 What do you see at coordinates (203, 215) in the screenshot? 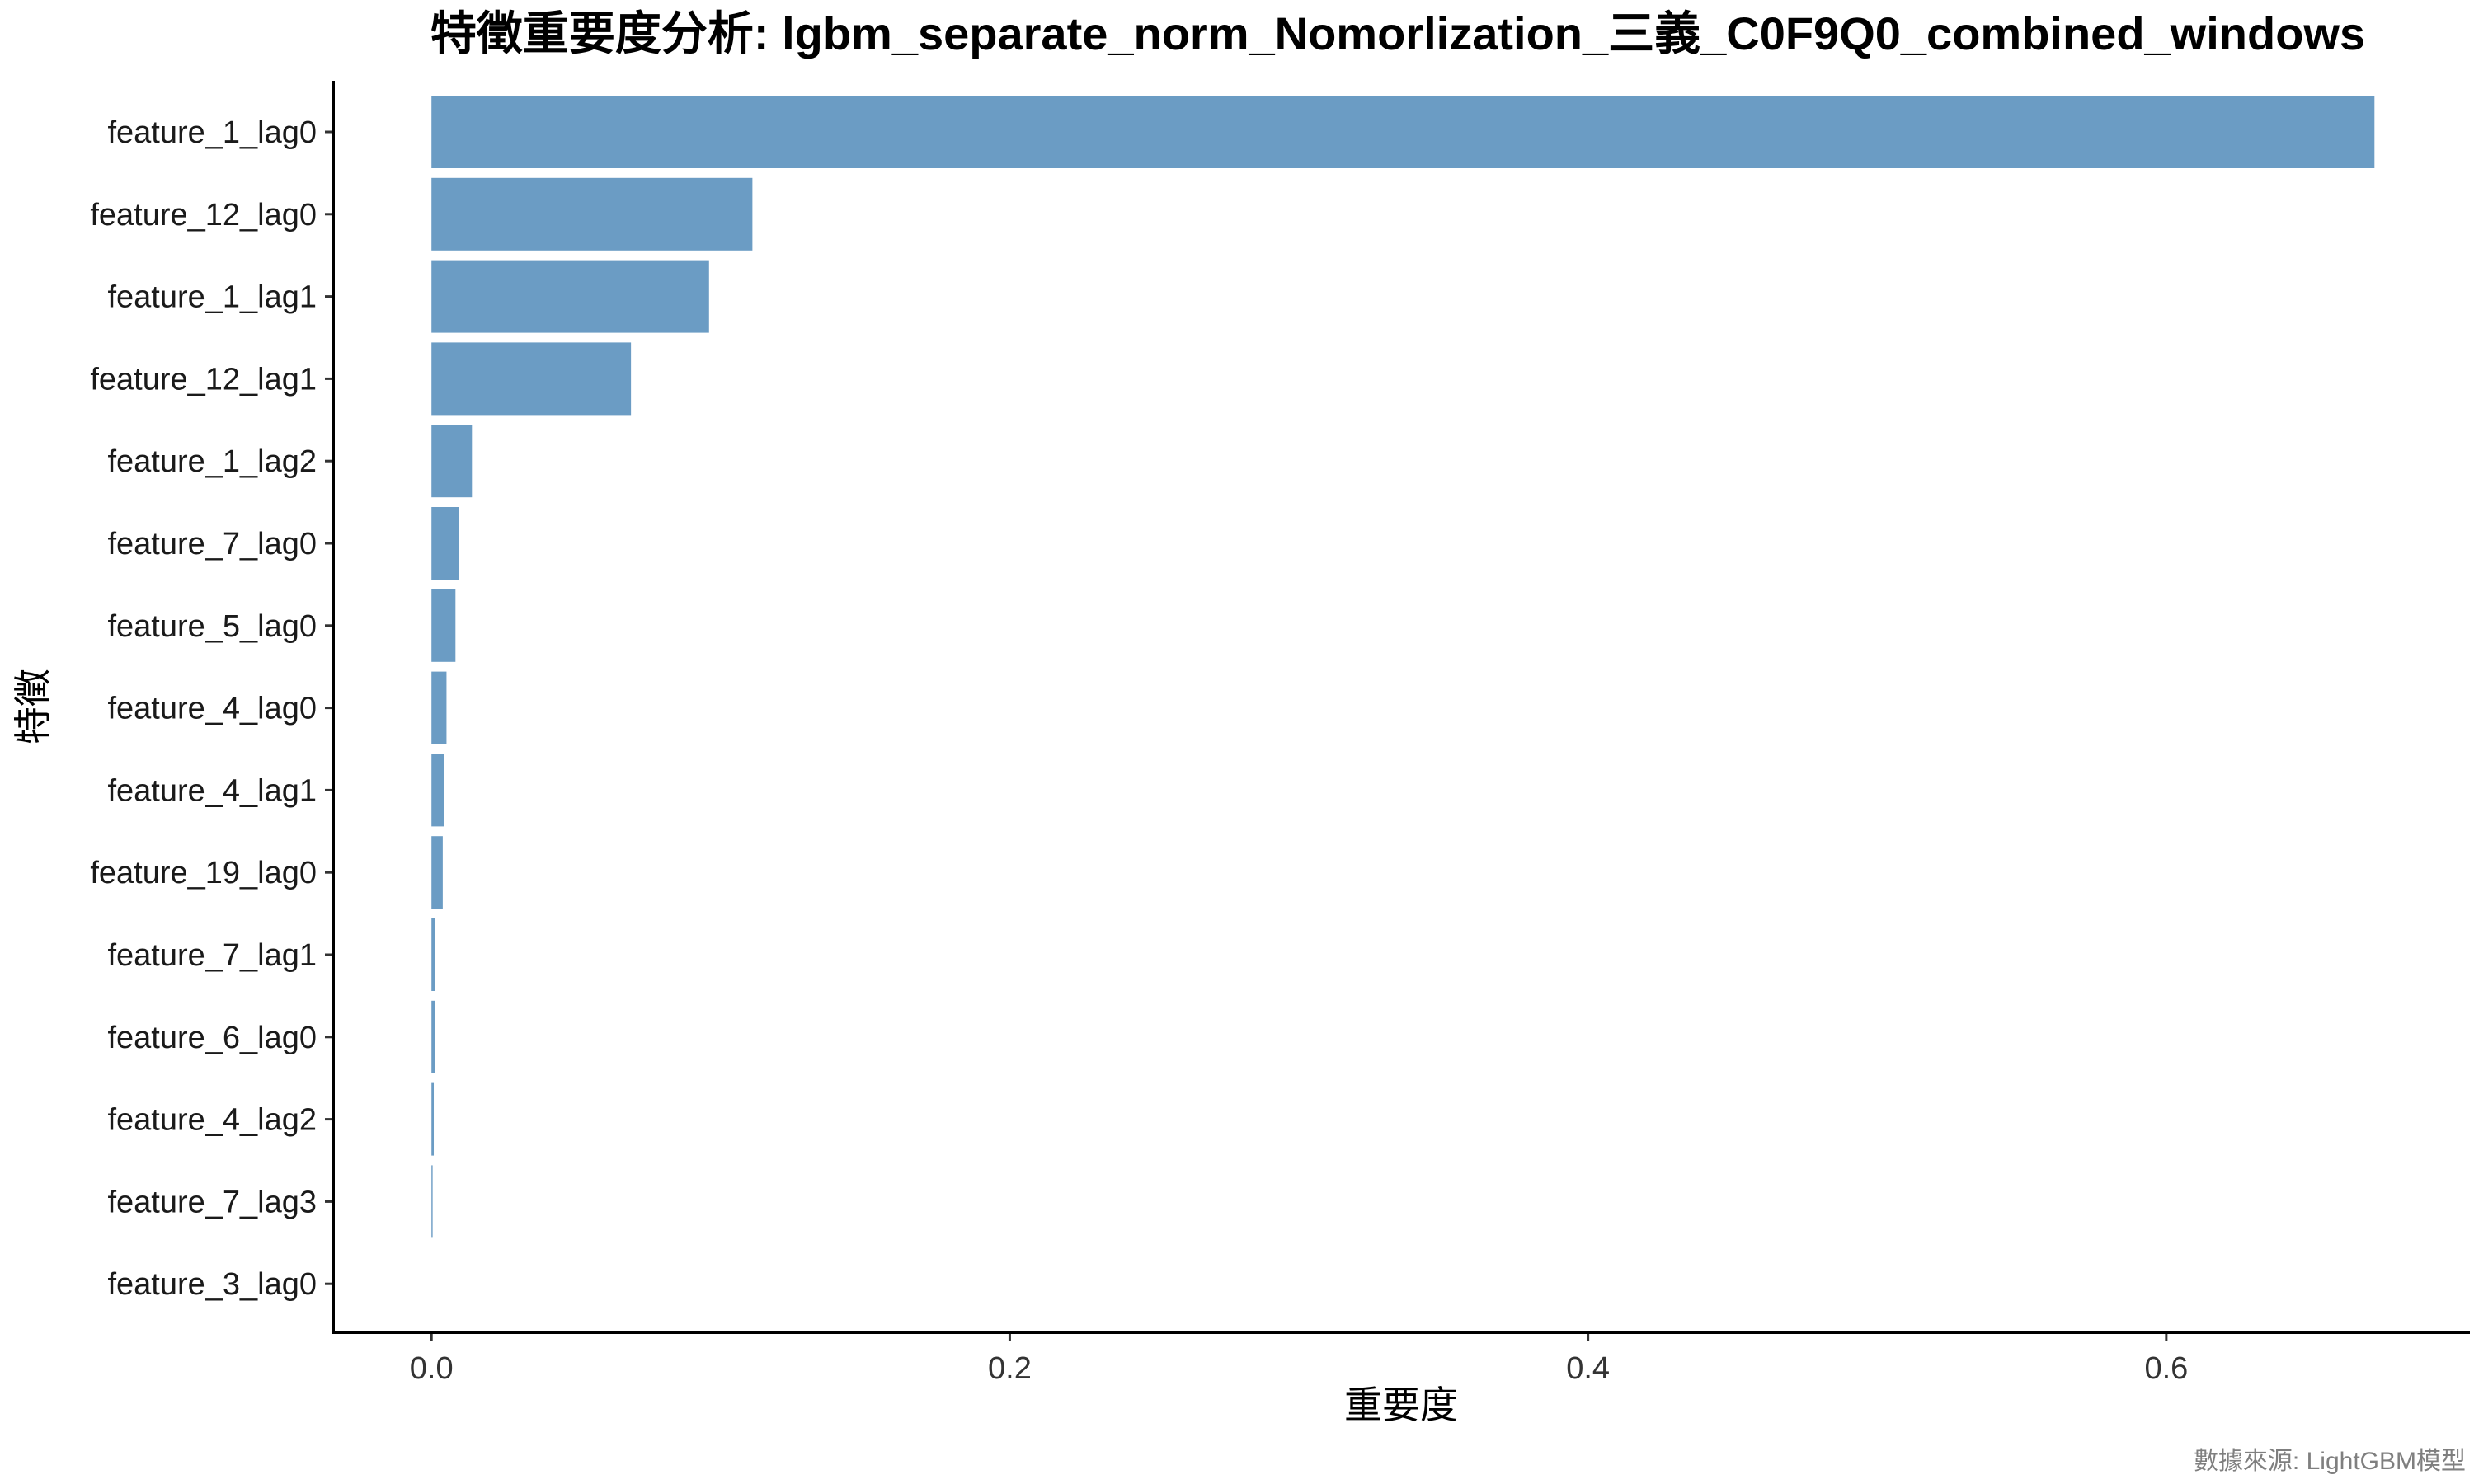
I see `y-tick-label: feature_12_lag0` at bounding box center [203, 215].